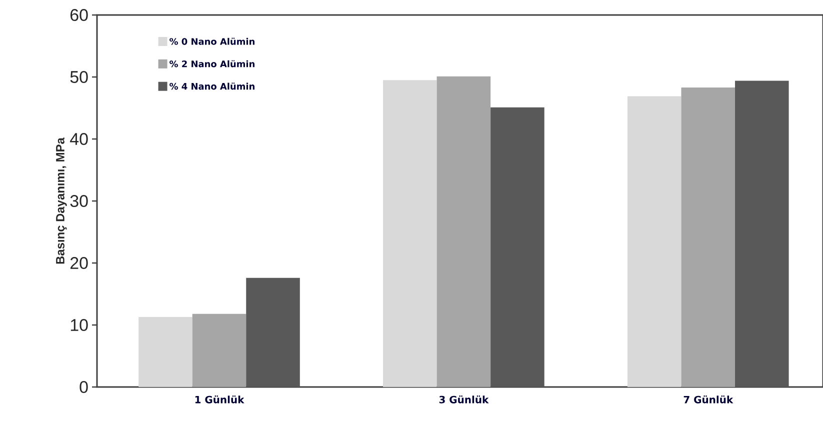 The height and width of the screenshot is (429, 823). I want to click on legend-label: % 0 Nano Alümin, so click(212, 41).